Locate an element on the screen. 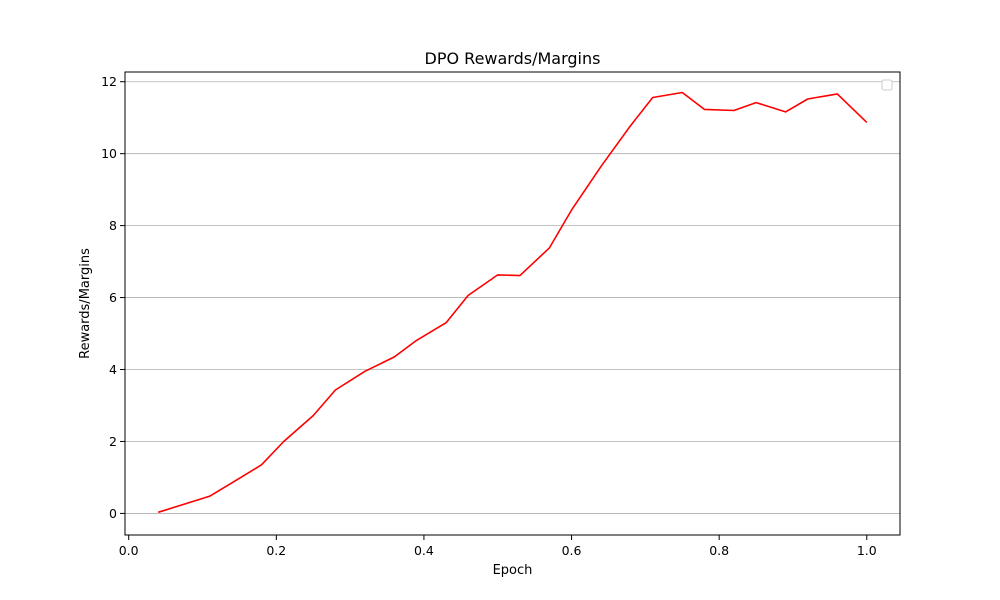  y-tick-label: 0 is located at coordinates (113, 513).